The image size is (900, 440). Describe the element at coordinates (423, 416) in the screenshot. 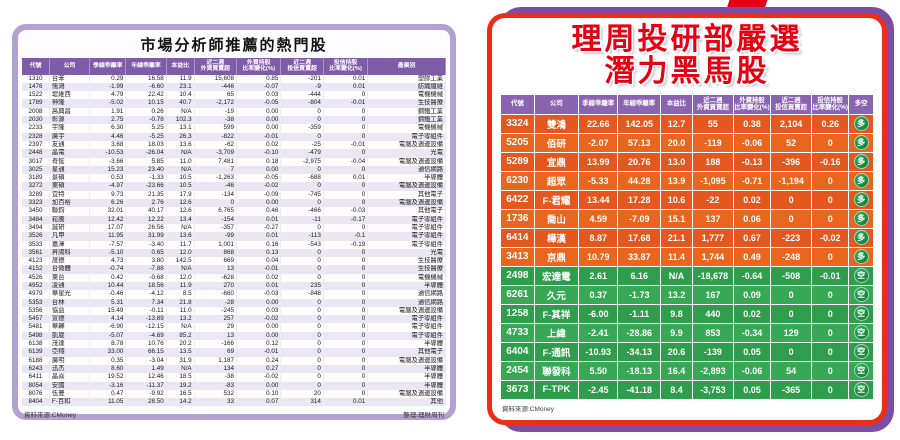

I see `left-credit: 整理:理財周刊` at that location.